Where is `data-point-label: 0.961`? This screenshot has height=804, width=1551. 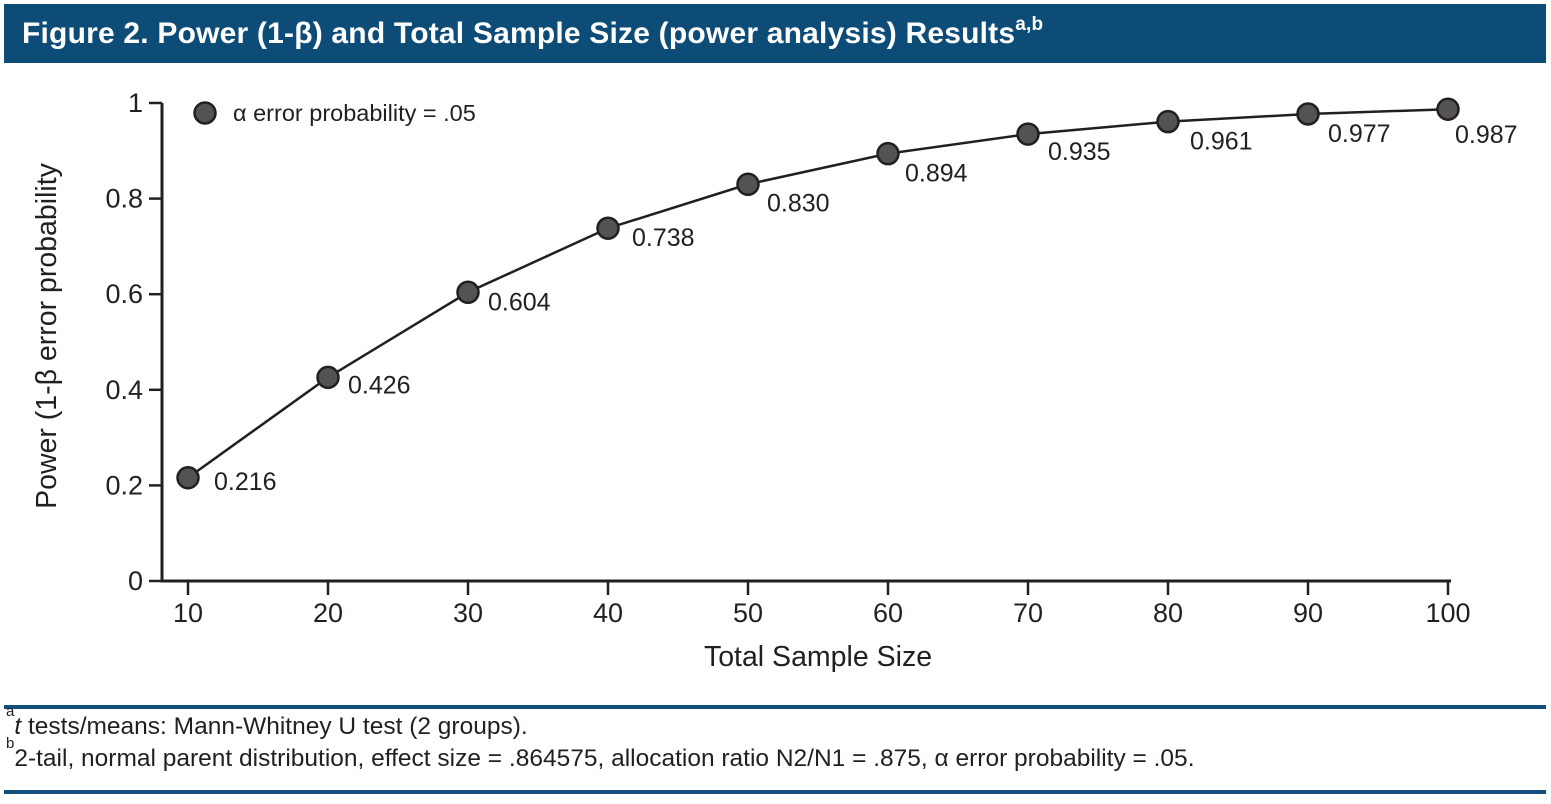
data-point-label: 0.961 is located at coordinates (1221, 142).